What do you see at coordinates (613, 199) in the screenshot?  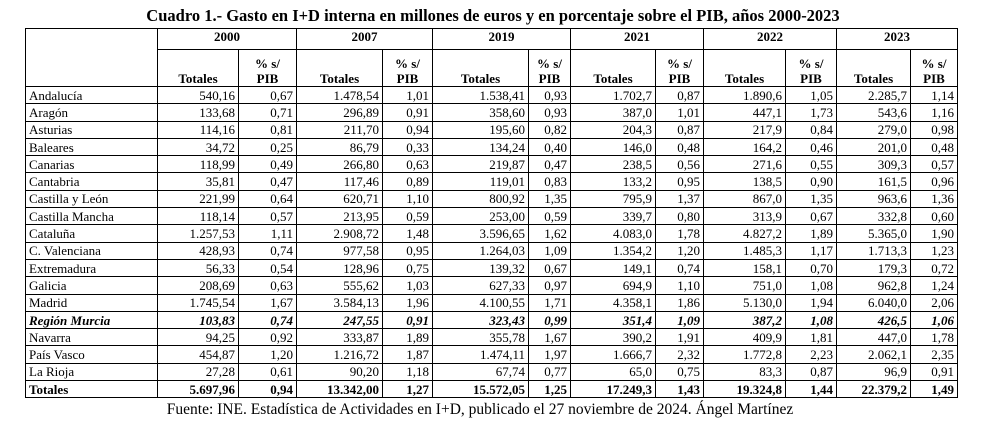 I see `value-cell: 795,9` at bounding box center [613, 199].